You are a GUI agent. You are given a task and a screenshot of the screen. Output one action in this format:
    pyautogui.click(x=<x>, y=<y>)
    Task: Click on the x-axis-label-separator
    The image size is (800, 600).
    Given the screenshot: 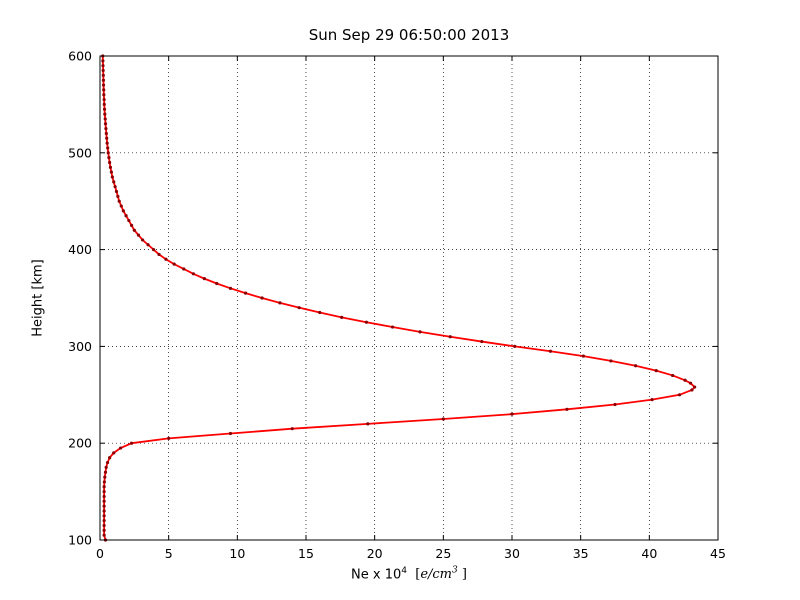 What is the action you would take?
    pyautogui.click(x=411, y=574)
    